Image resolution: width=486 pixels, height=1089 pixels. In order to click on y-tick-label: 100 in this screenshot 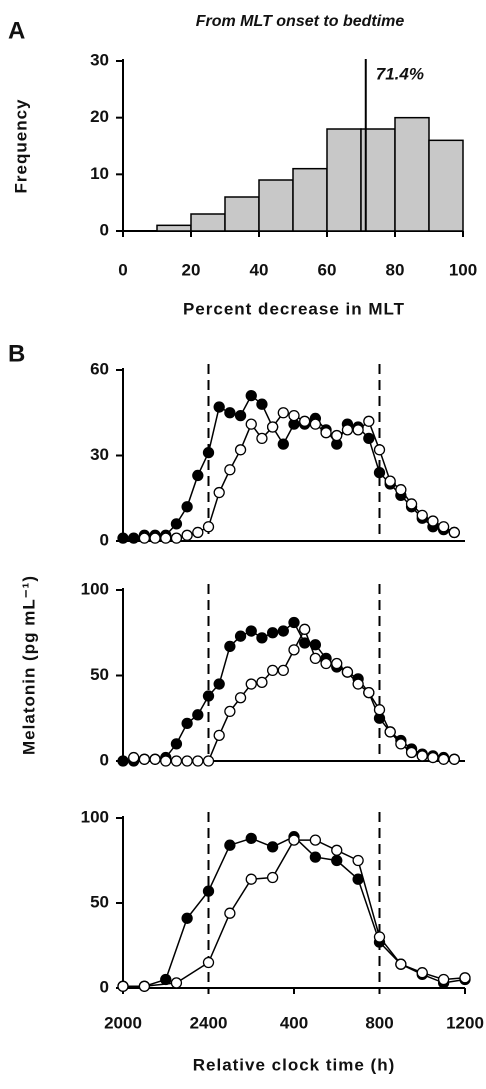, I will do `click(95, 588)`.